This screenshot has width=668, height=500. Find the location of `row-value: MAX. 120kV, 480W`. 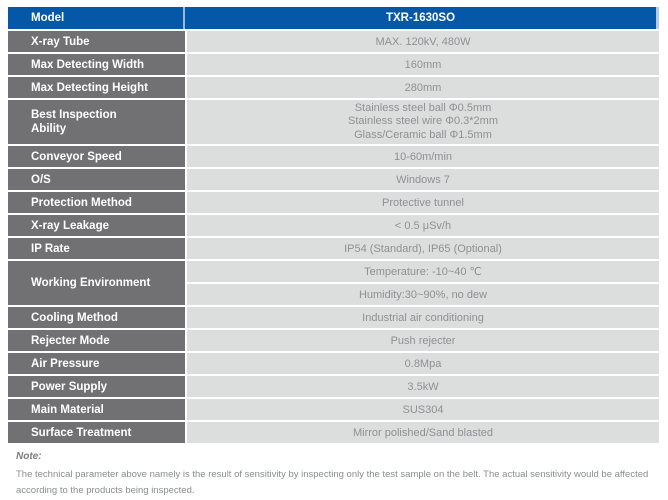

row-value: MAX. 120kV, 480W is located at coordinates (423, 41).